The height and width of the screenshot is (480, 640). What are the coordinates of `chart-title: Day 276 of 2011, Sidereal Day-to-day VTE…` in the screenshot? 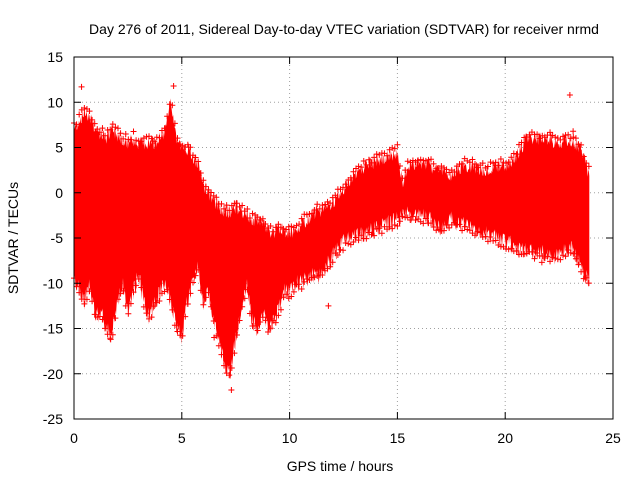 It's located at (344, 29).